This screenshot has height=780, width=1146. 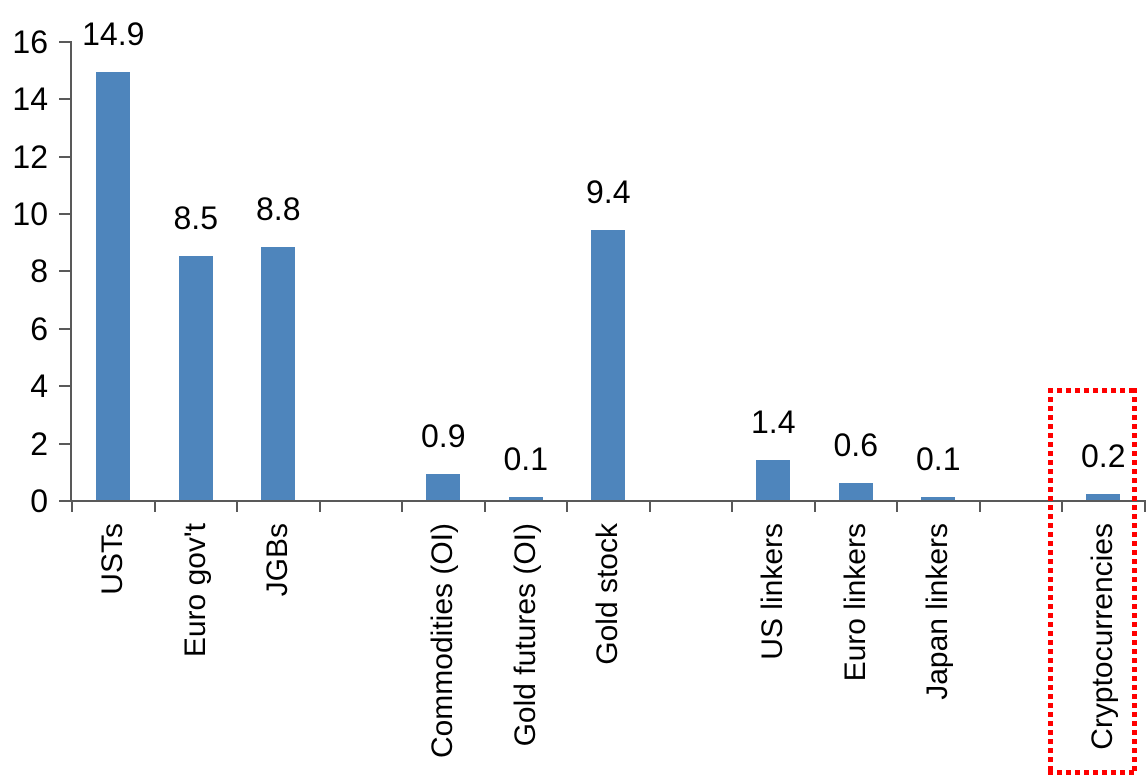 I want to click on category-label-us-linkers: US linkers, so click(x=773, y=651).